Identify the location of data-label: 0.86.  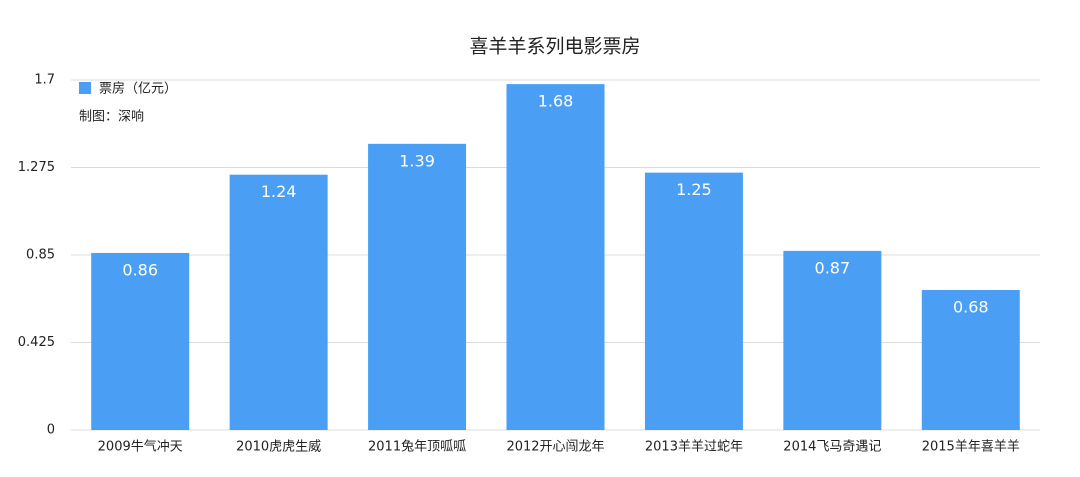
(140, 269).